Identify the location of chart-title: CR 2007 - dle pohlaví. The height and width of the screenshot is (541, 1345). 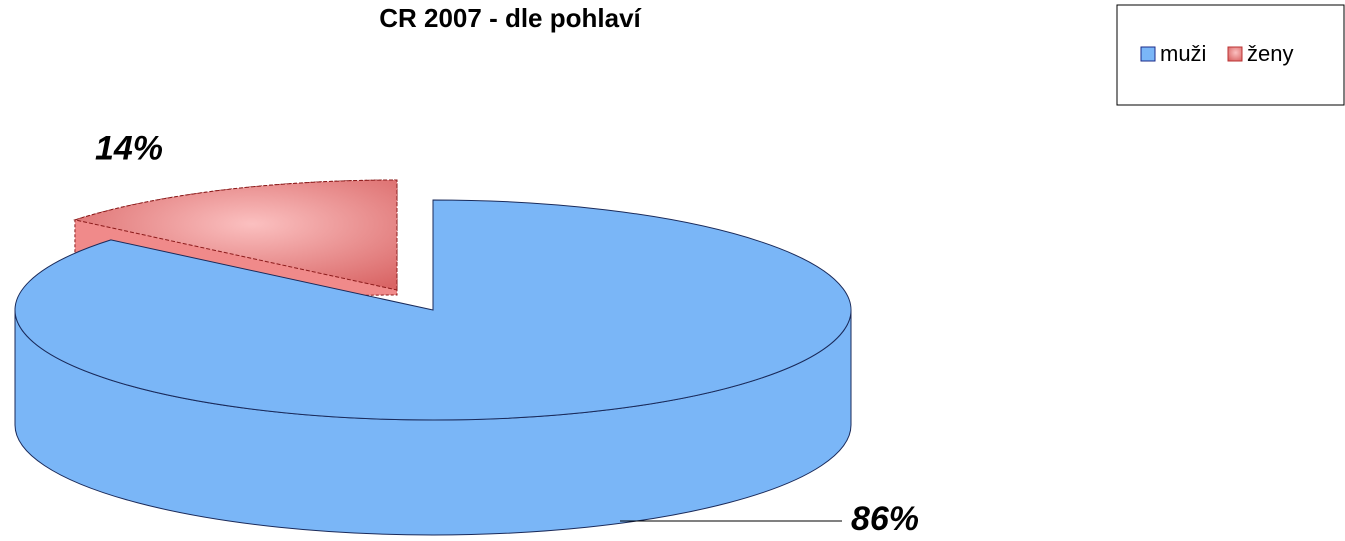
(510, 18).